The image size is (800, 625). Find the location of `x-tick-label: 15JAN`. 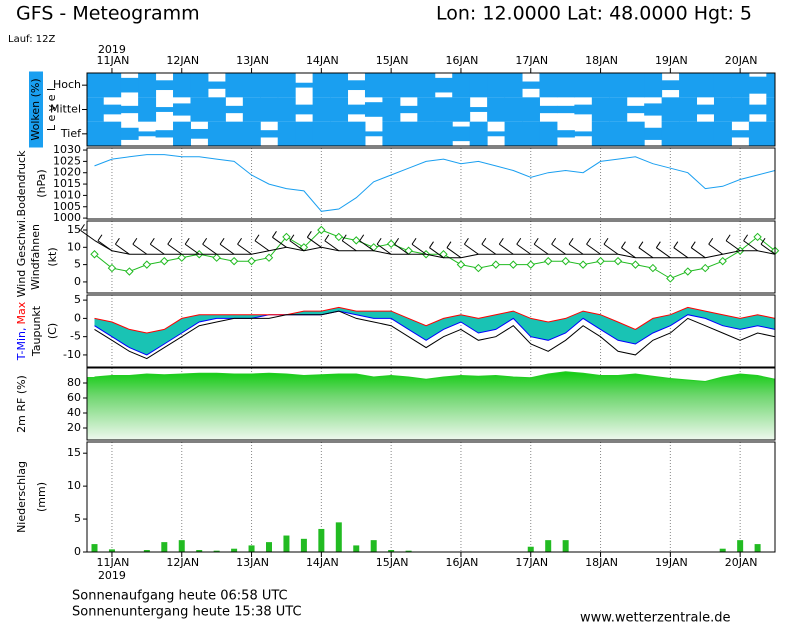

x-tick-label: 15JAN is located at coordinates (392, 60).